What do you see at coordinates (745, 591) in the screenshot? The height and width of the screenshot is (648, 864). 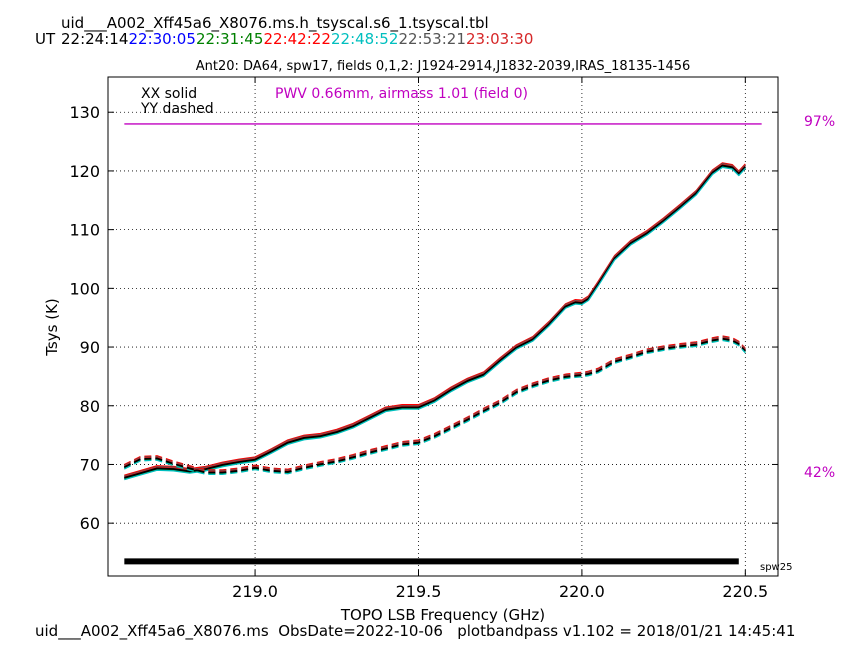 I see `x-tick-label-3: 220.5` at bounding box center [745, 591].